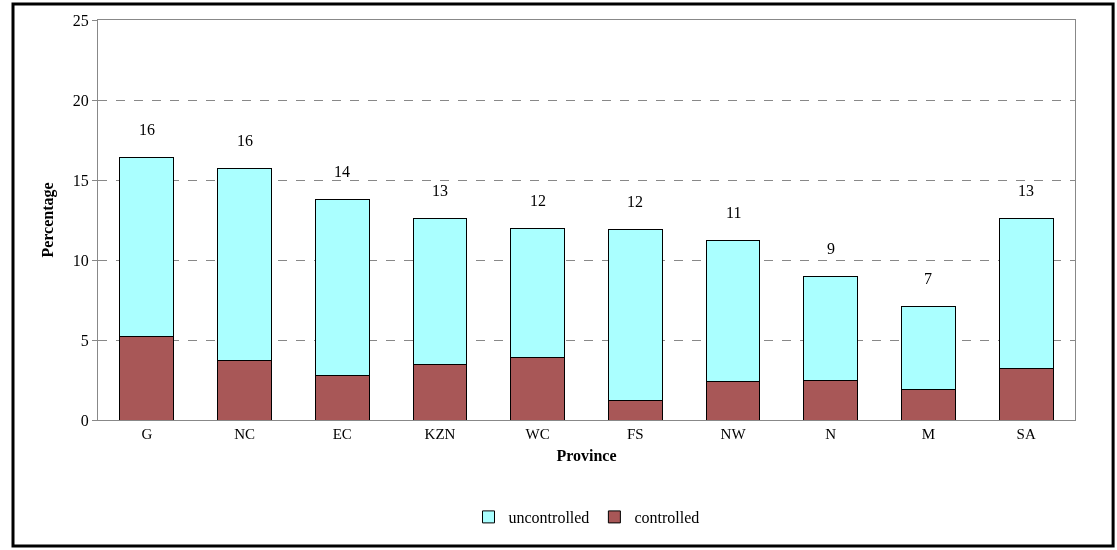  Describe the element at coordinates (635, 434) in the screenshot. I see `x-tick-label: FS` at that location.